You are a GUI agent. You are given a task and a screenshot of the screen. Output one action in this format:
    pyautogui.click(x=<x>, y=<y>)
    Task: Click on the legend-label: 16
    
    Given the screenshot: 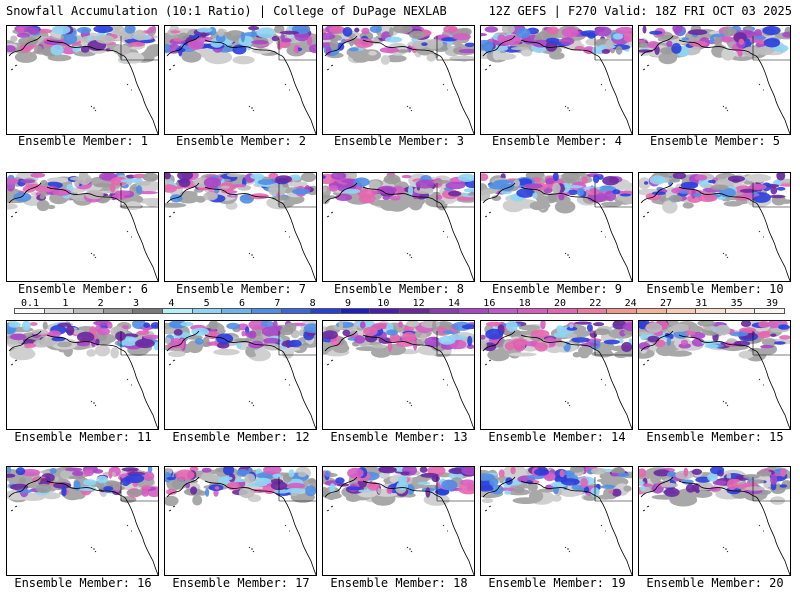 What is the action you would take?
    pyautogui.click(x=489, y=303)
    